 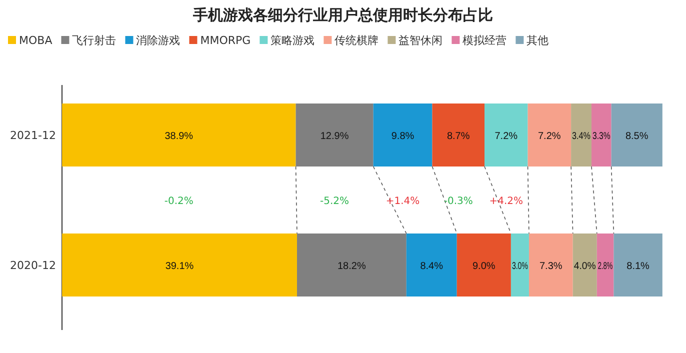 What do you see at coordinates (33, 135) in the screenshot?
I see `y-tick-label: 2021-12` at bounding box center [33, 135].